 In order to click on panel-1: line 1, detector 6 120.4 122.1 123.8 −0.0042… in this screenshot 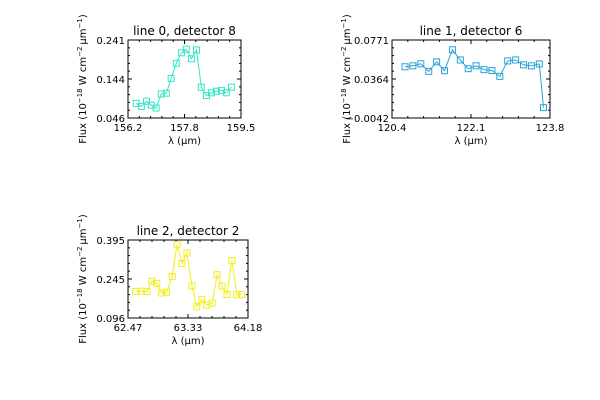, I will do `click(452, 80)`.